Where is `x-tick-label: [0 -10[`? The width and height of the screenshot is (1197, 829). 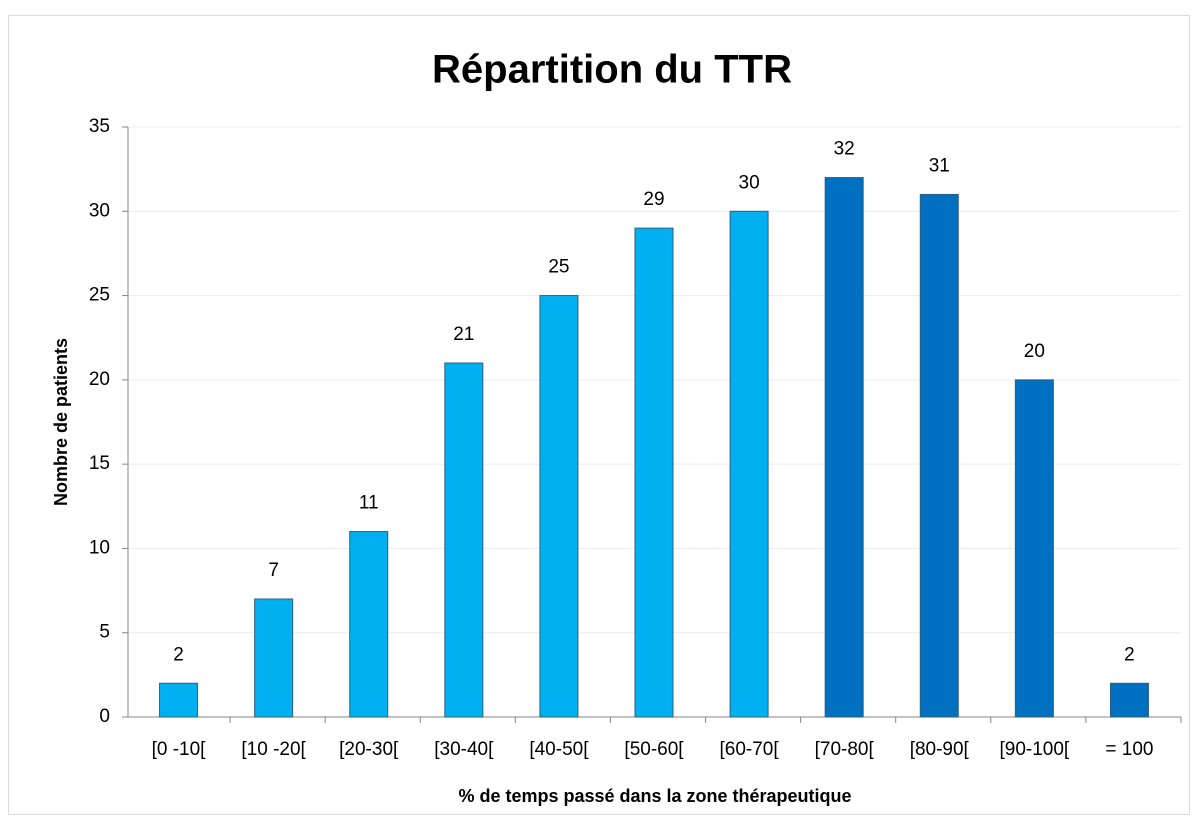 x-tick-label: [0 -10[ is located at coordinates (179, 749).